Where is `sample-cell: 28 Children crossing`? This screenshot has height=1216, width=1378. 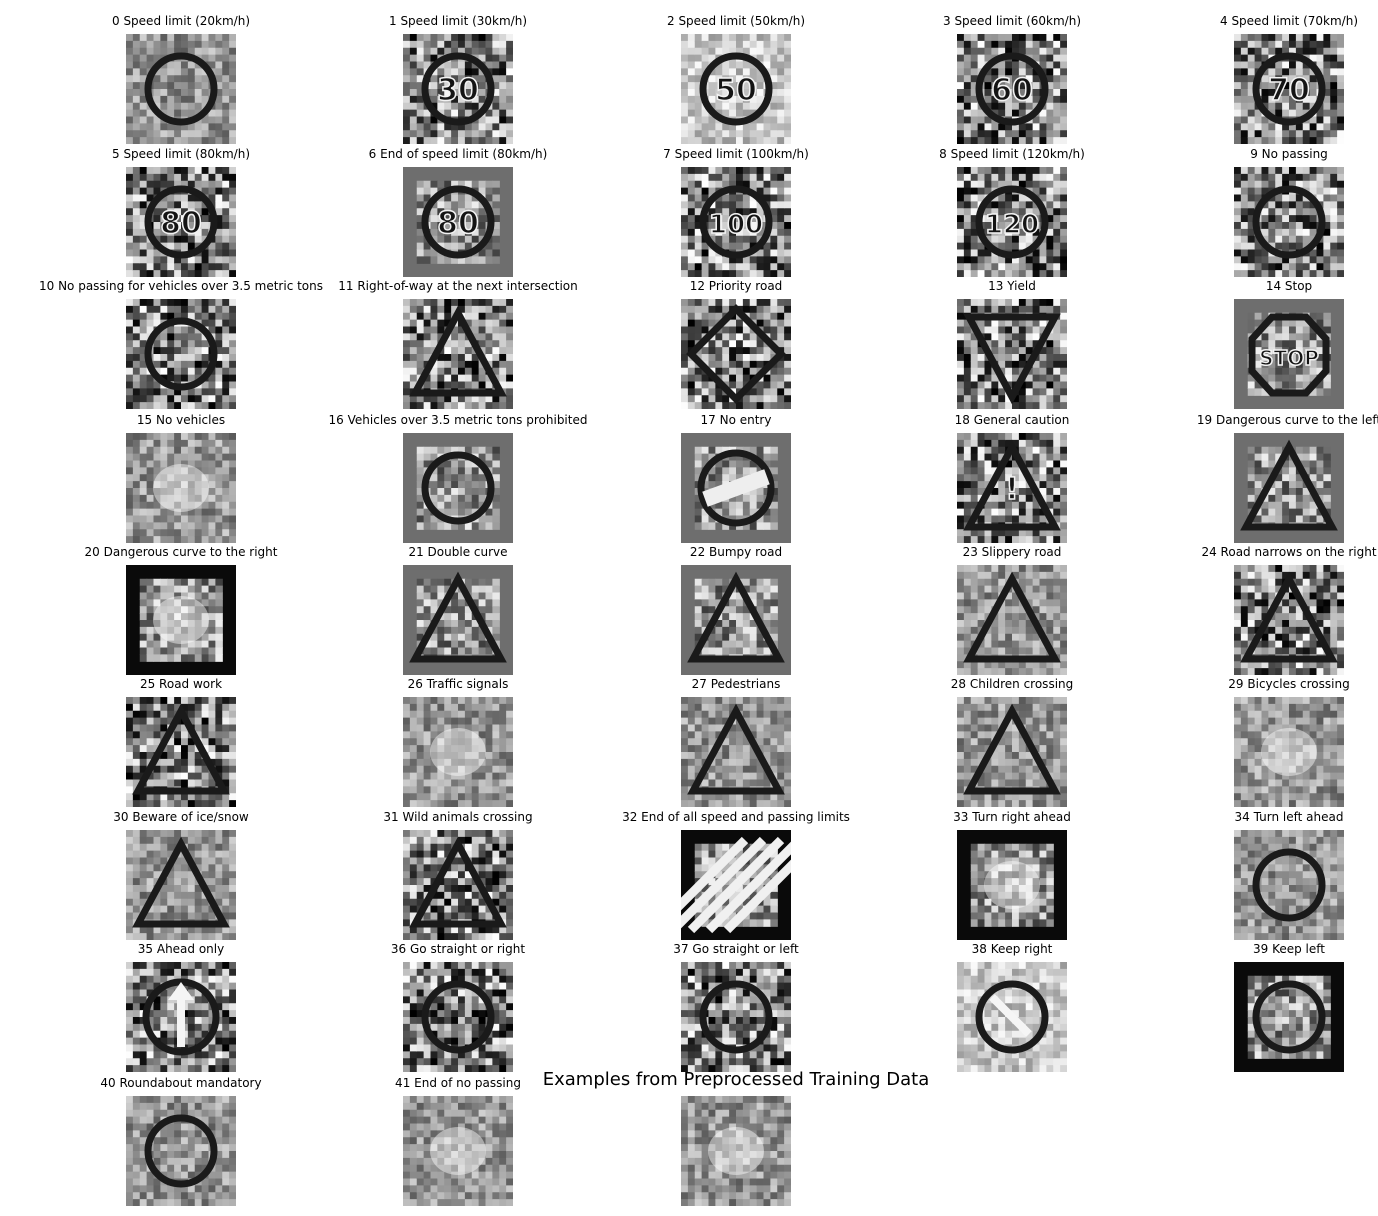 sample-cell: 28 Children crossing is located at coordinates (1012, 742).